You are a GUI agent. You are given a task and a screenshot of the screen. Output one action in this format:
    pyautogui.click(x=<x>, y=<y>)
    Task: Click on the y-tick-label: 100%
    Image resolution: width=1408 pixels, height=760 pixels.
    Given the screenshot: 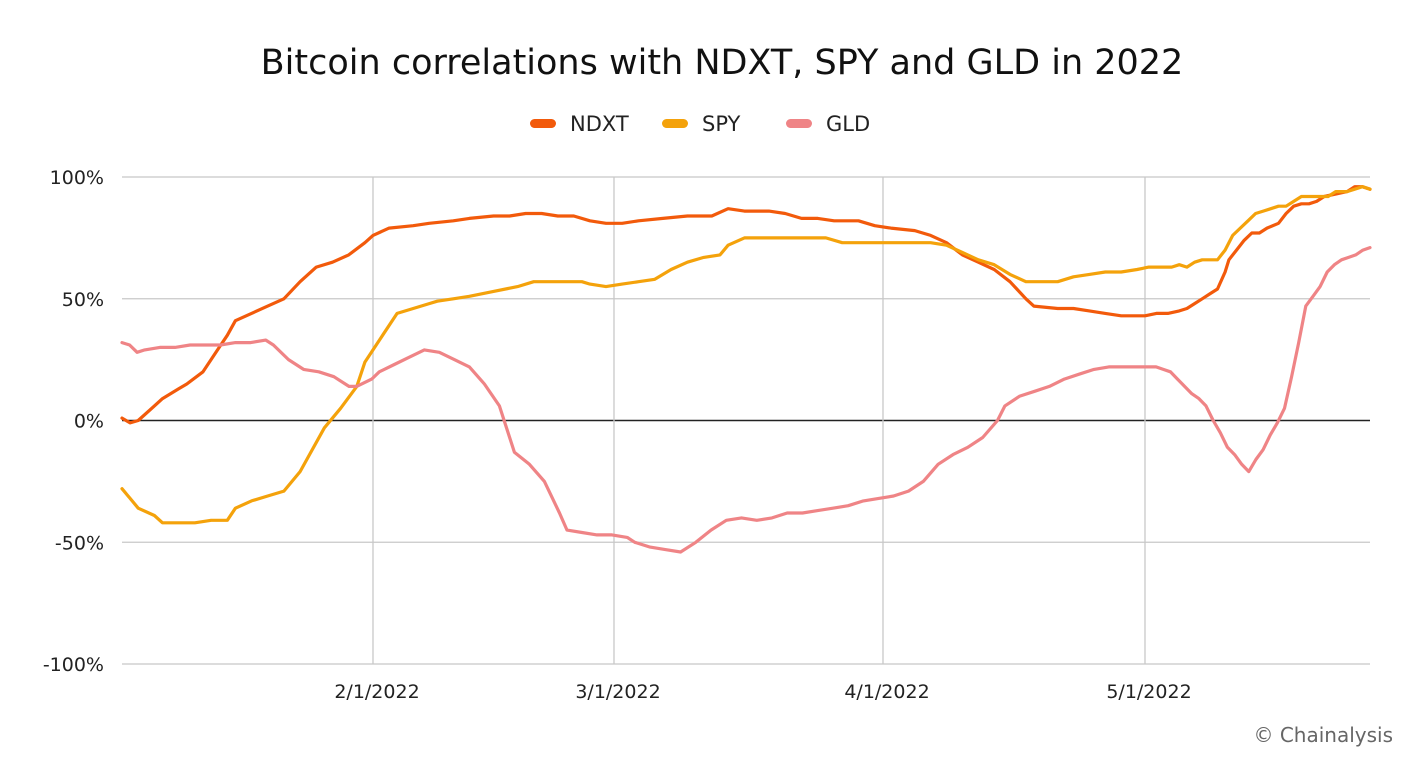 What is the action you would take?
    pyautogui.click(x=77, y=178)
    